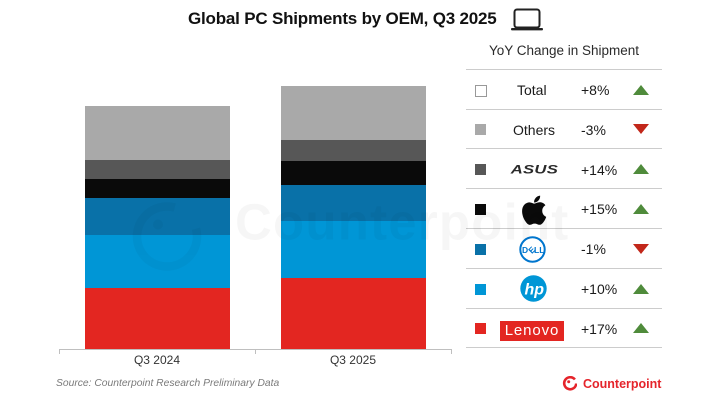  I want to click on svg-text: ASUS, so click(534, 169).